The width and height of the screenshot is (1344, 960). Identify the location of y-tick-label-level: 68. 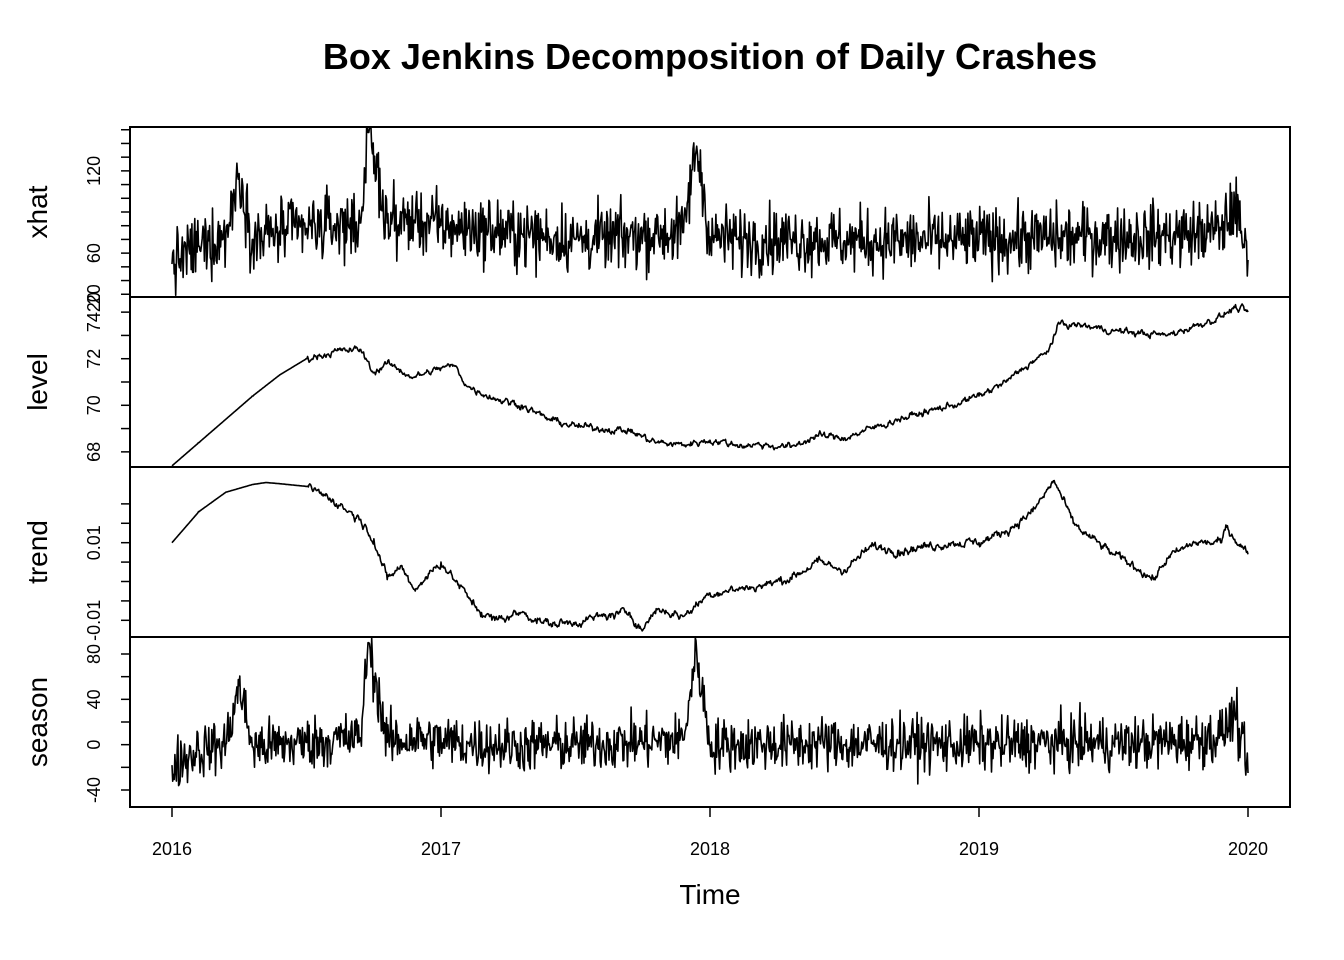
(94, 452).